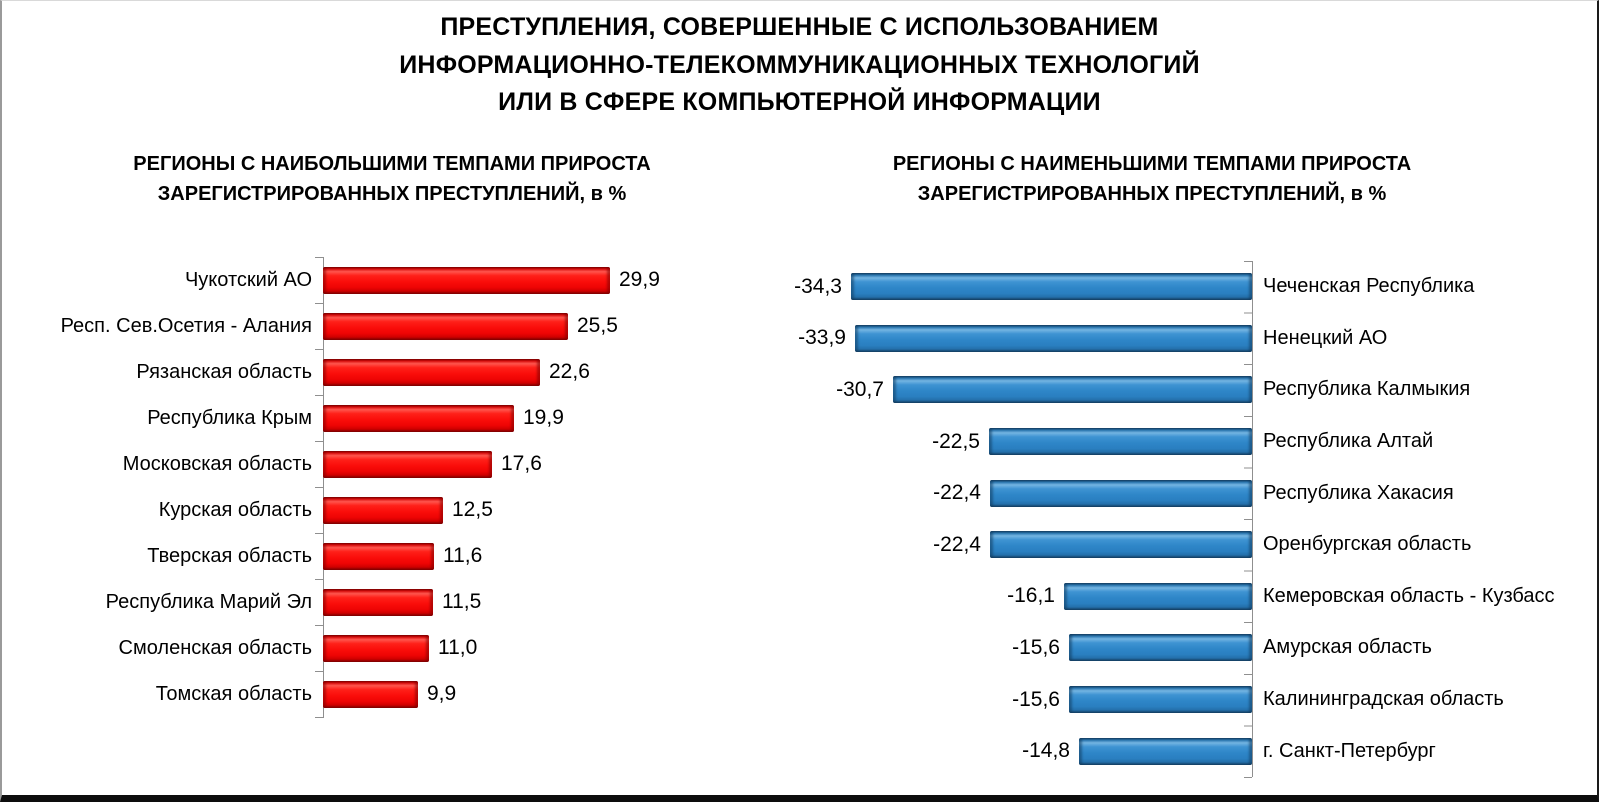 This screenshot has height=802, width=1599. I want to click on category-label: г. Санкт-Петербург, so click(1349, 750).